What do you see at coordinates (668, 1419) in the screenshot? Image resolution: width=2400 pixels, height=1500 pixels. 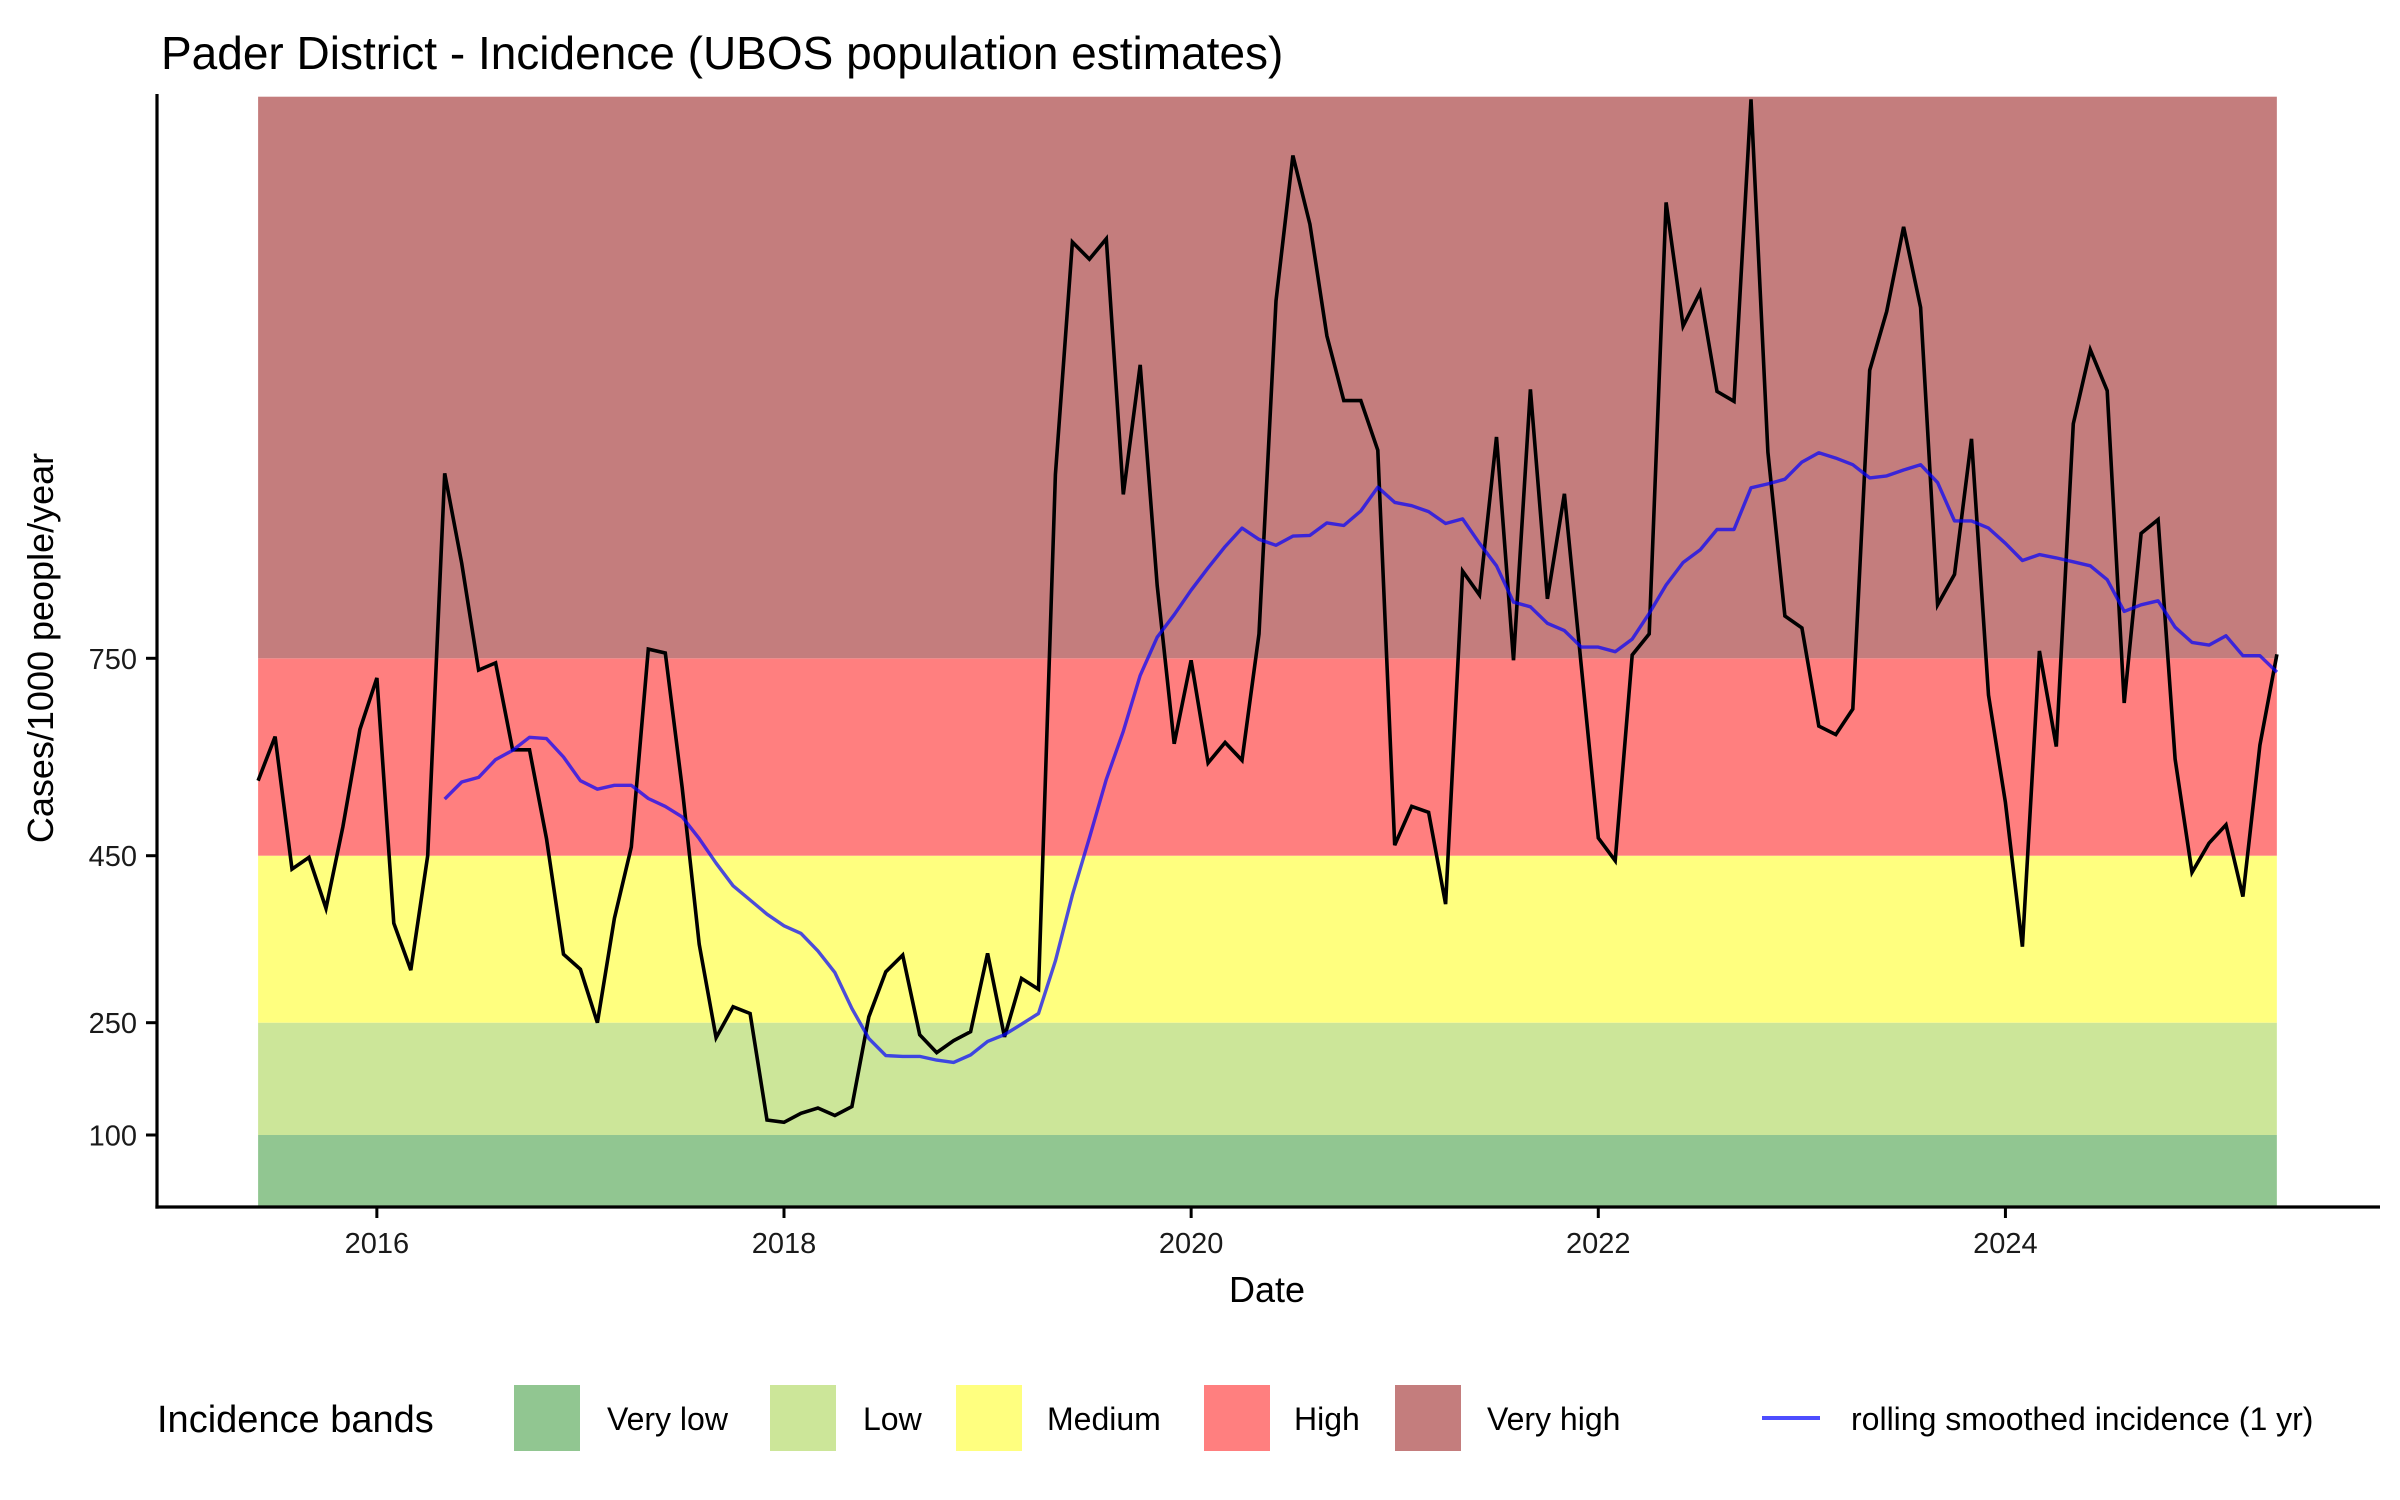 I see `legend-label-very-low: Very low` at bounding box center [668, 1419].